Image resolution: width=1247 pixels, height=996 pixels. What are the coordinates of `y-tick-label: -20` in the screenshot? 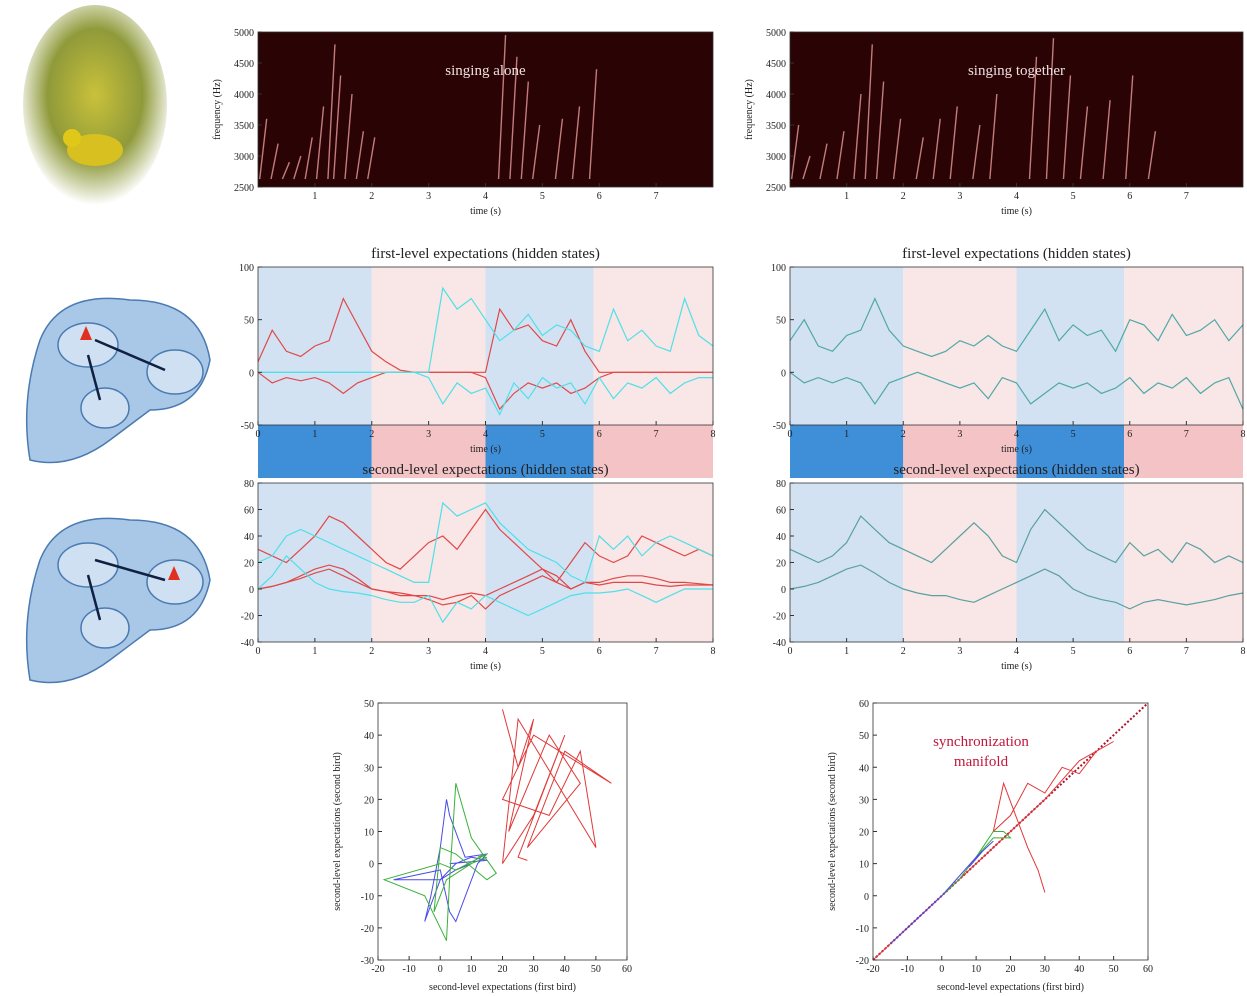 It's located at (367, 929).